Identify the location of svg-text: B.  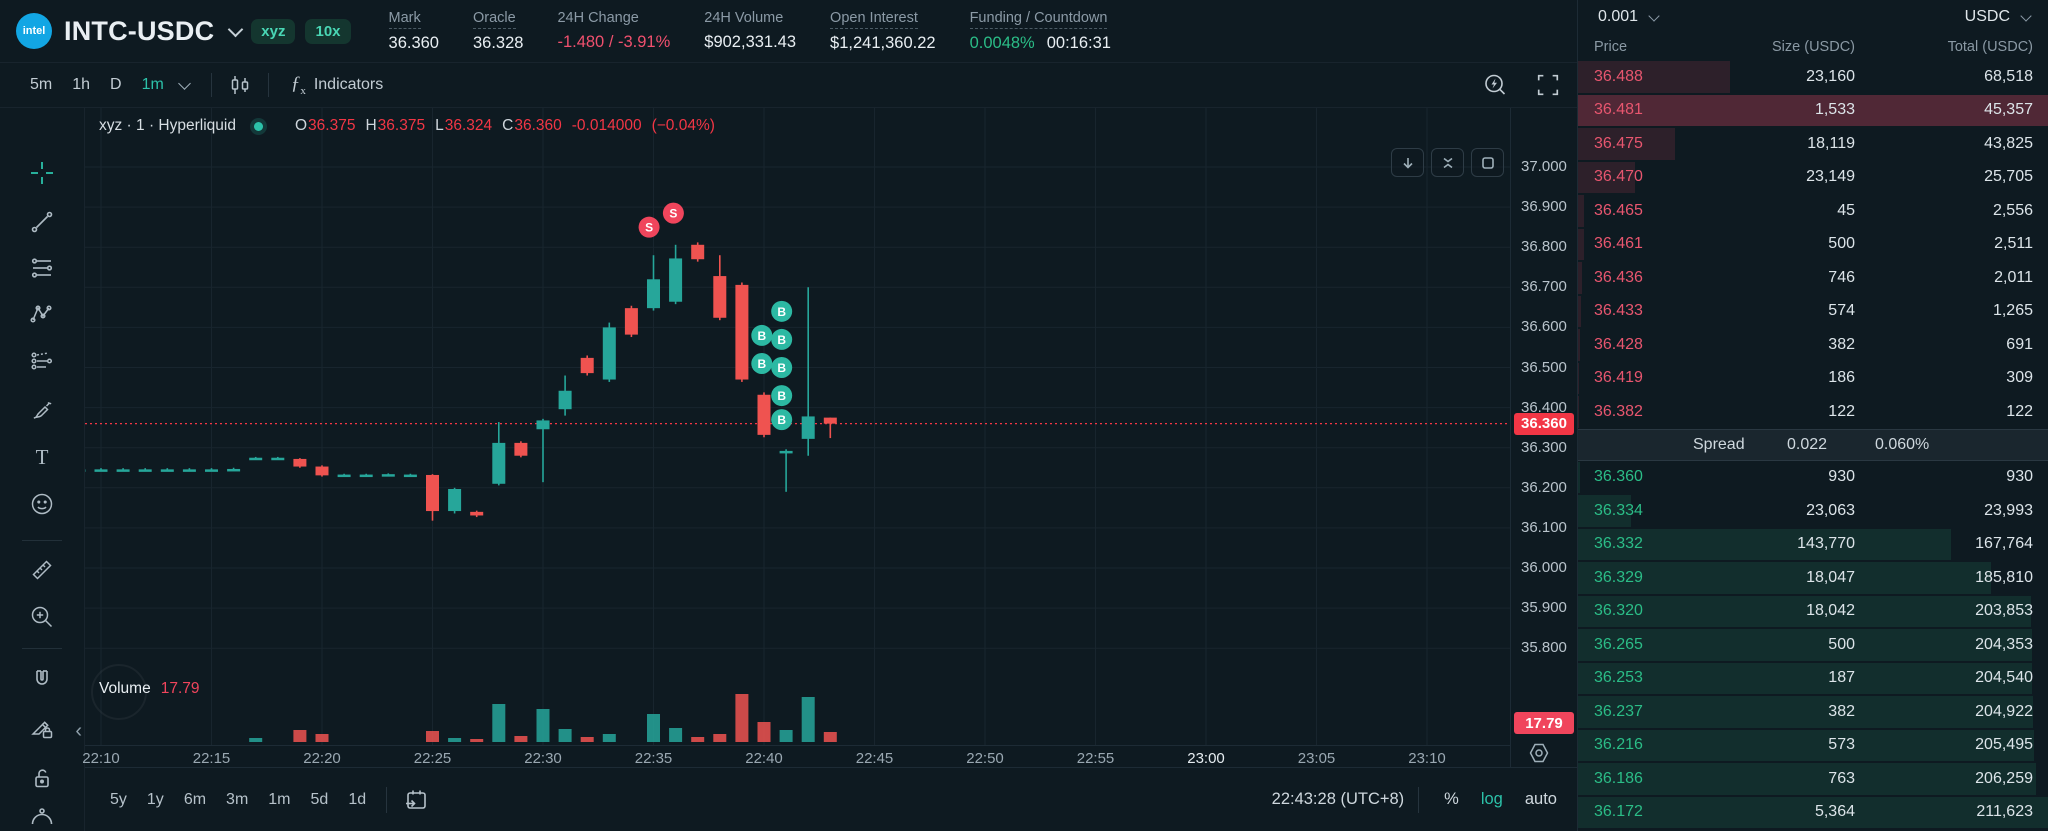
(761, 336).